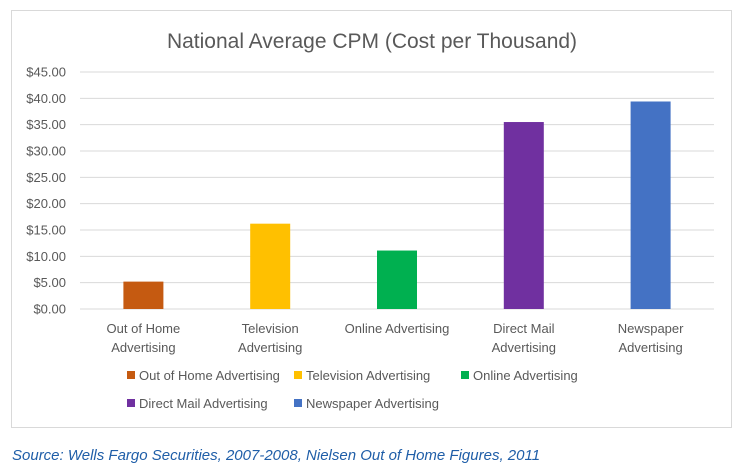 The width and height of the screenshot is (743, 473). Describe the element at coordinates (525, 375) in the screenshot. I see `legend-label: Online Advertising` at that location.